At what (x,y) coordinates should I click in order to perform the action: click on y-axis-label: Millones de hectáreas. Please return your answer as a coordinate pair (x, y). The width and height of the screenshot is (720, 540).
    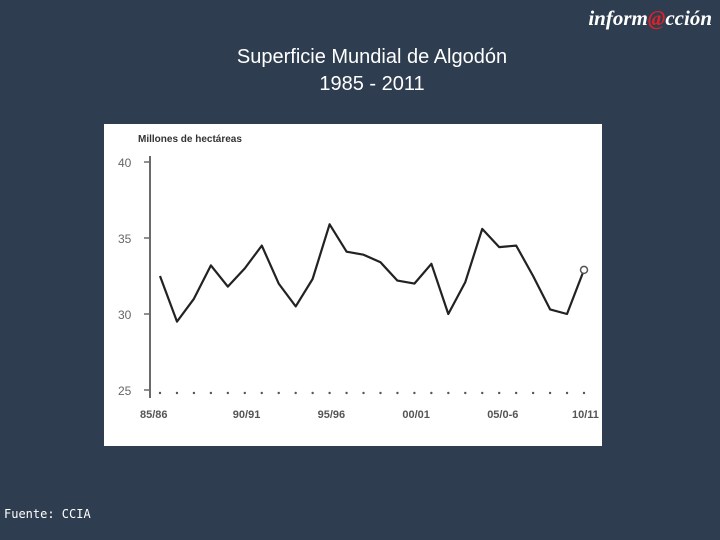
    Looking at the image, I should click on (190, 139).